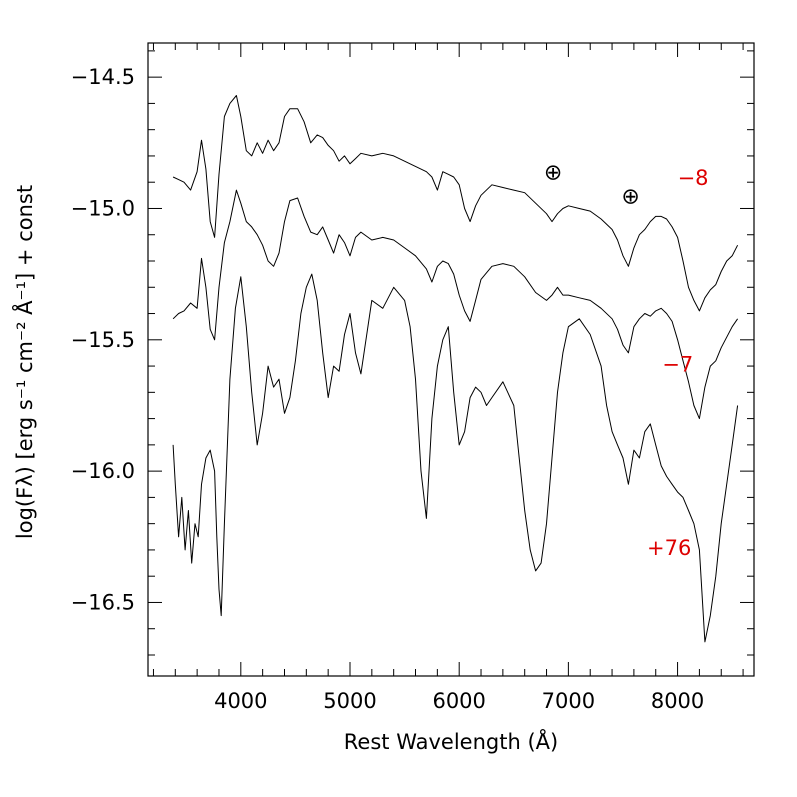  I want to click on x-tick-label: 8000, so click(677, 701).